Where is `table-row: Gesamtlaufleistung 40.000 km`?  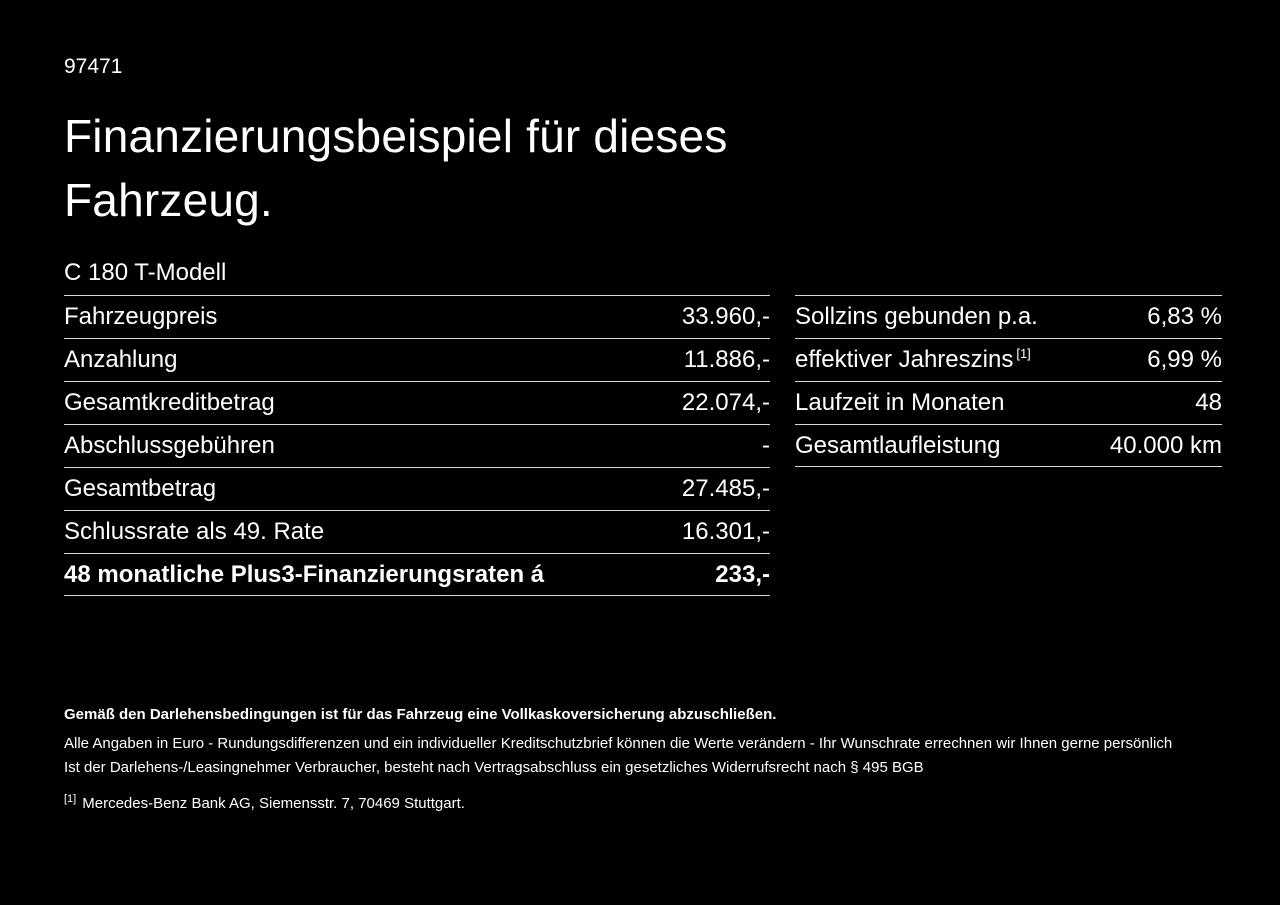 table-row: Gesamtlaufleistung 40.000 km is located at coordinates (1008, 445).